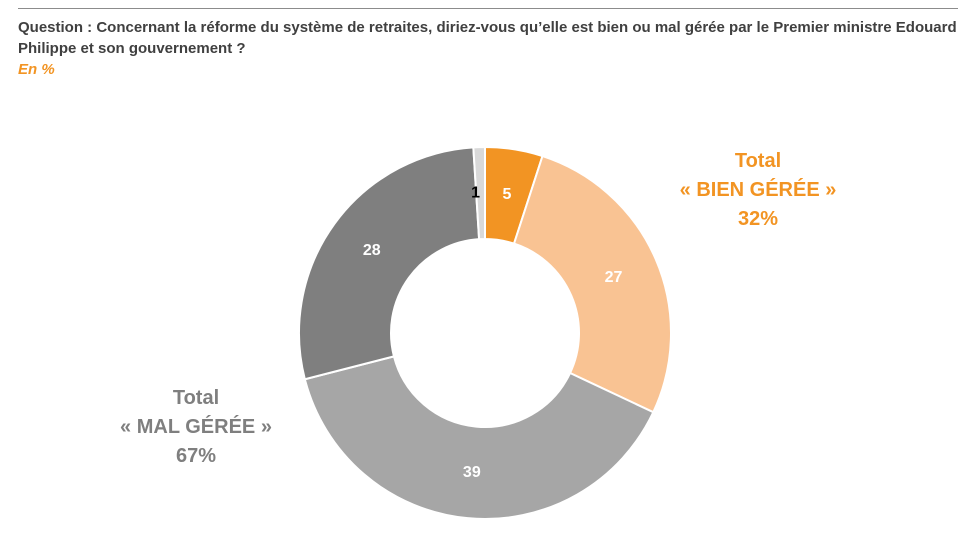 The image size is (970, 546). Describe the element at coordinates (36, 69) in the screenshot. I see `chart-unit: En %` at that location.